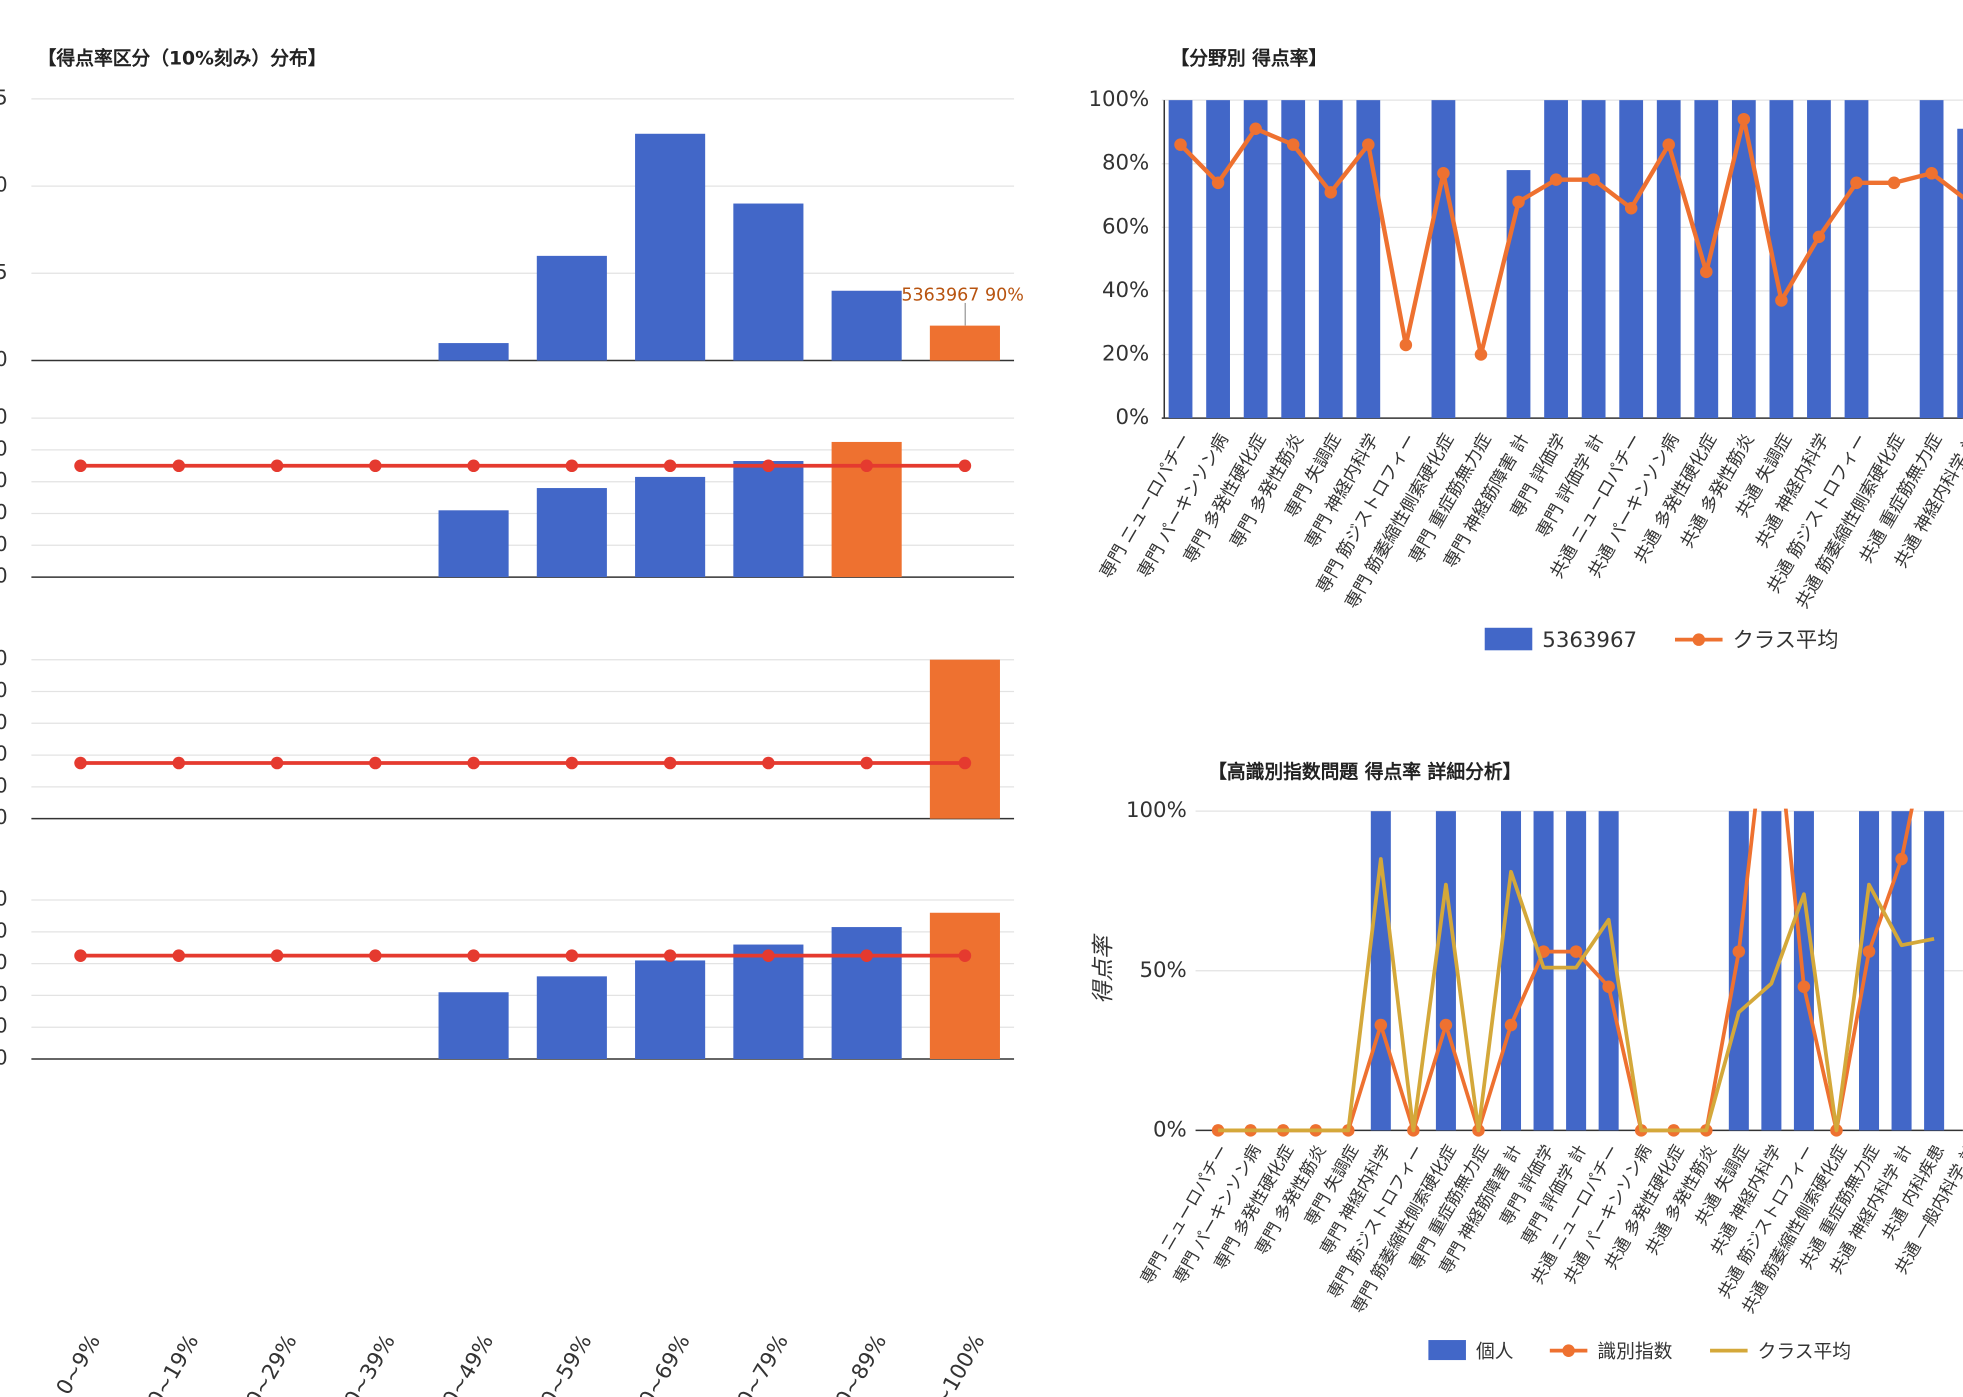 The width and height of the screenshot is (1963, 1397). I want to click on x-tick-label: 0~29%, so click(272, 1363).